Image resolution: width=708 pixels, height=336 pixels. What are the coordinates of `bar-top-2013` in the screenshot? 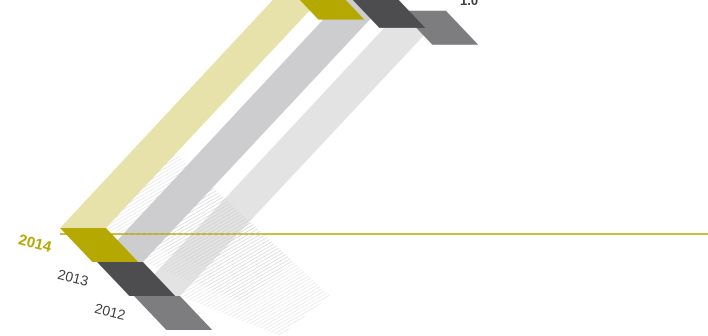 It's located at (389, 14).